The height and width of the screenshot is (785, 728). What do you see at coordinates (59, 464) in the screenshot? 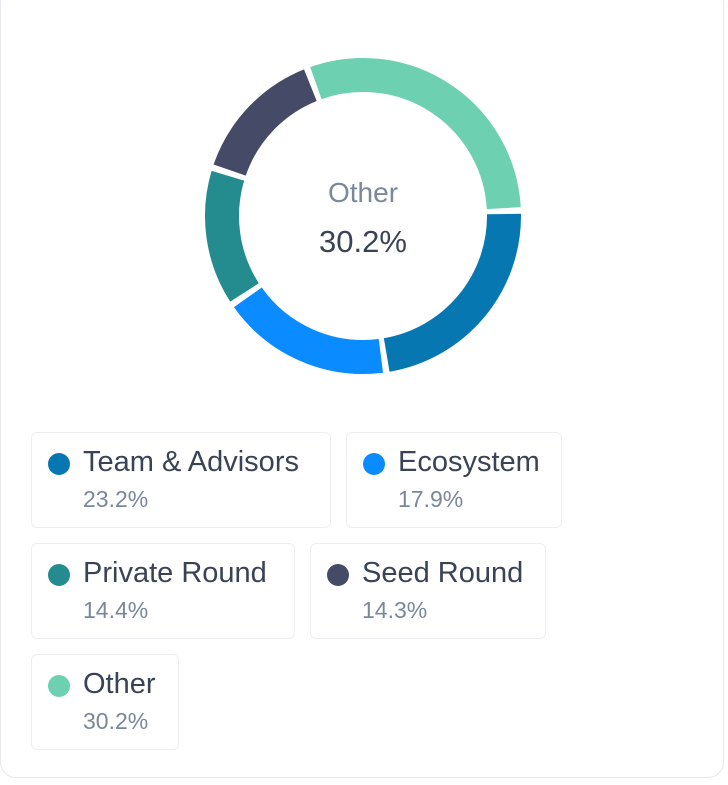
I see `team-advisors-color-dot` at bounding box center [59, 464].